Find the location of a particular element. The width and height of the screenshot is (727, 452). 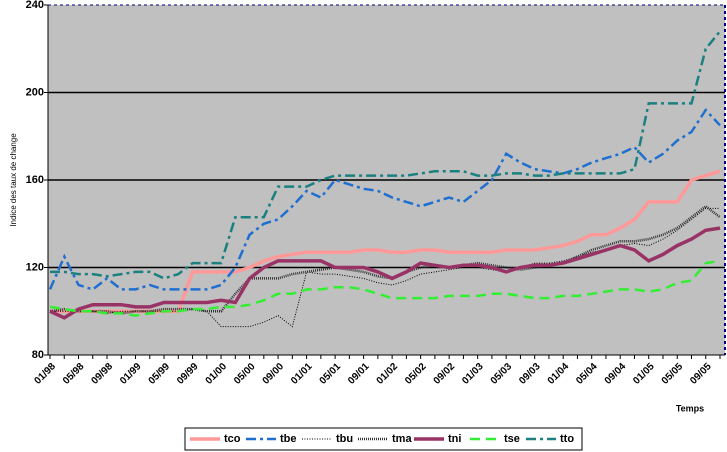

x-tick-label: 09/04 is located at coordinates (616, 374).